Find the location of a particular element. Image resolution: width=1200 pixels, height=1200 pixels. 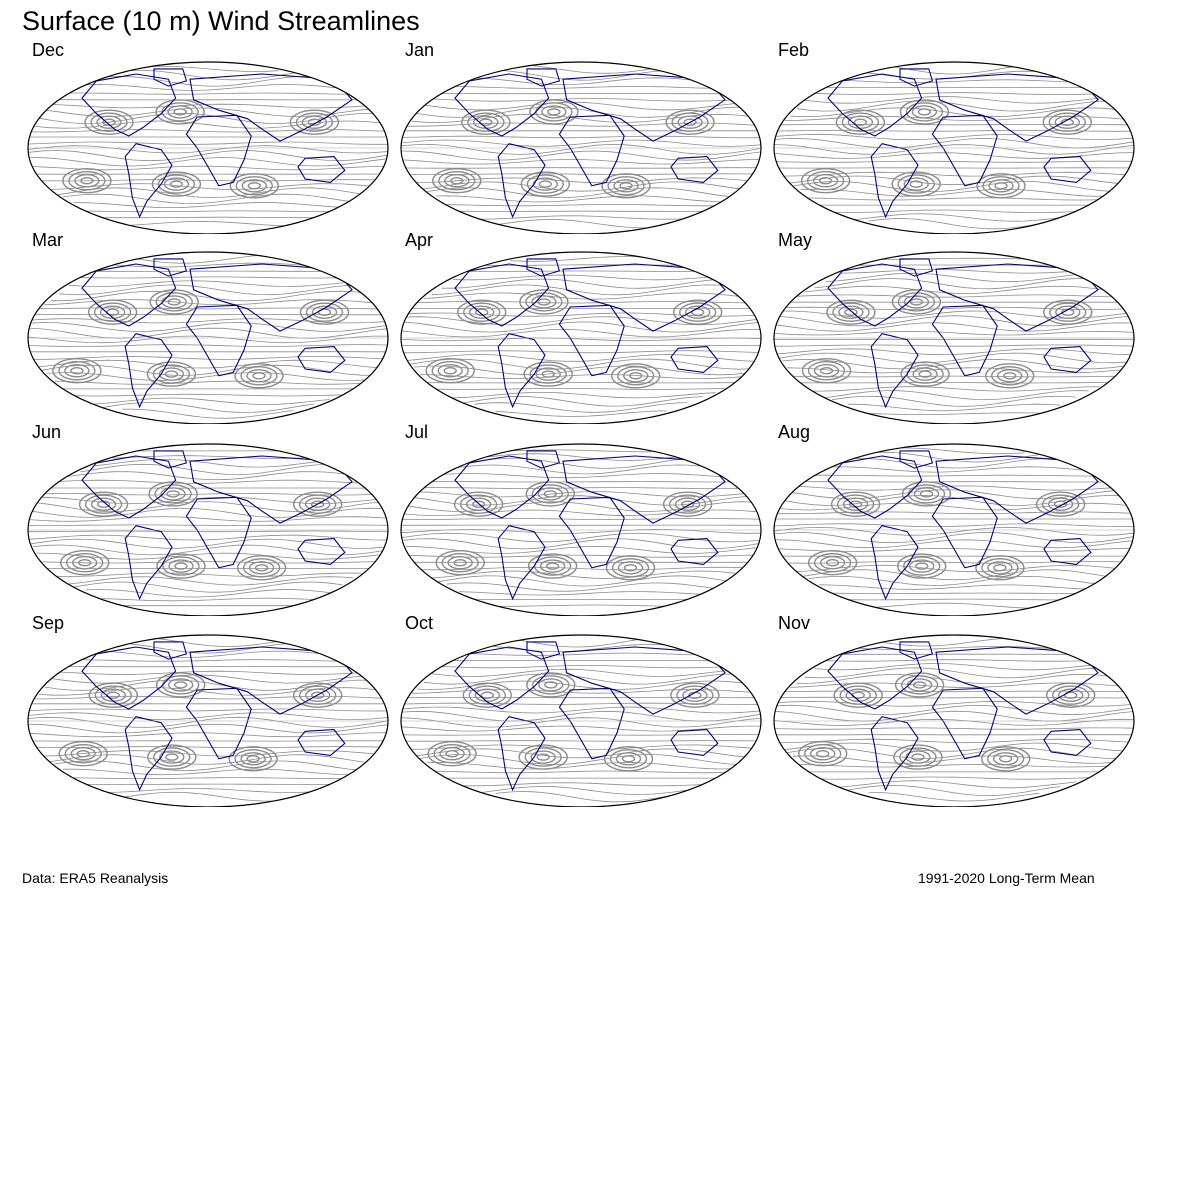

panel-month-label: Jun is located at coordinates (47, 432).